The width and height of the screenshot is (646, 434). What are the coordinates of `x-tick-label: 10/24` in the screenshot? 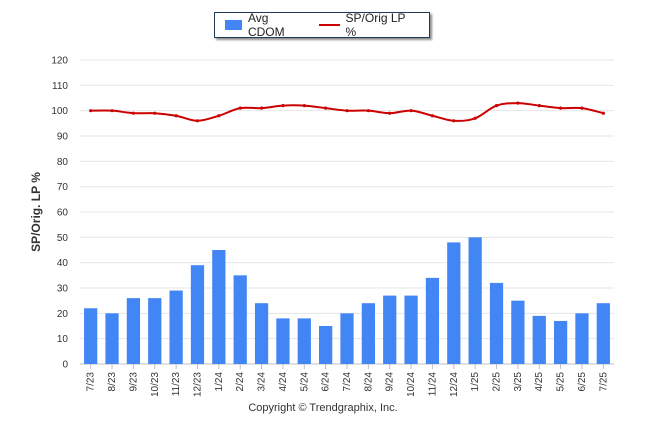 It's located at (411, 384).